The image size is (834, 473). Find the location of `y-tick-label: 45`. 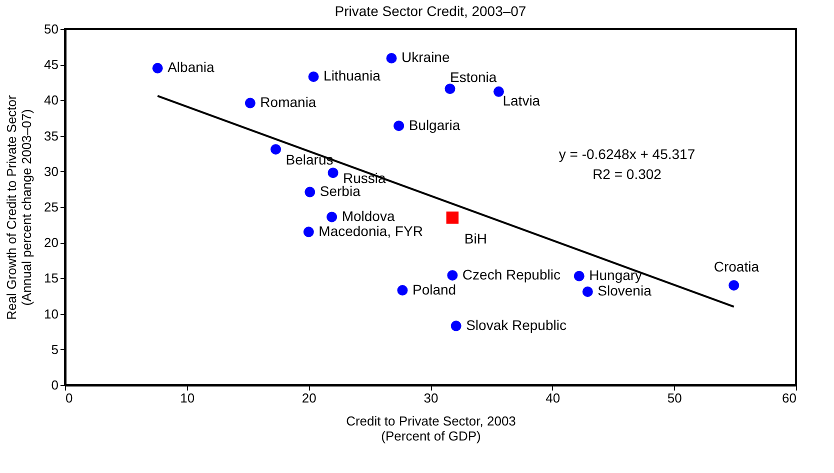

y-tick-label: 45 is located at coordinates (51, 64).